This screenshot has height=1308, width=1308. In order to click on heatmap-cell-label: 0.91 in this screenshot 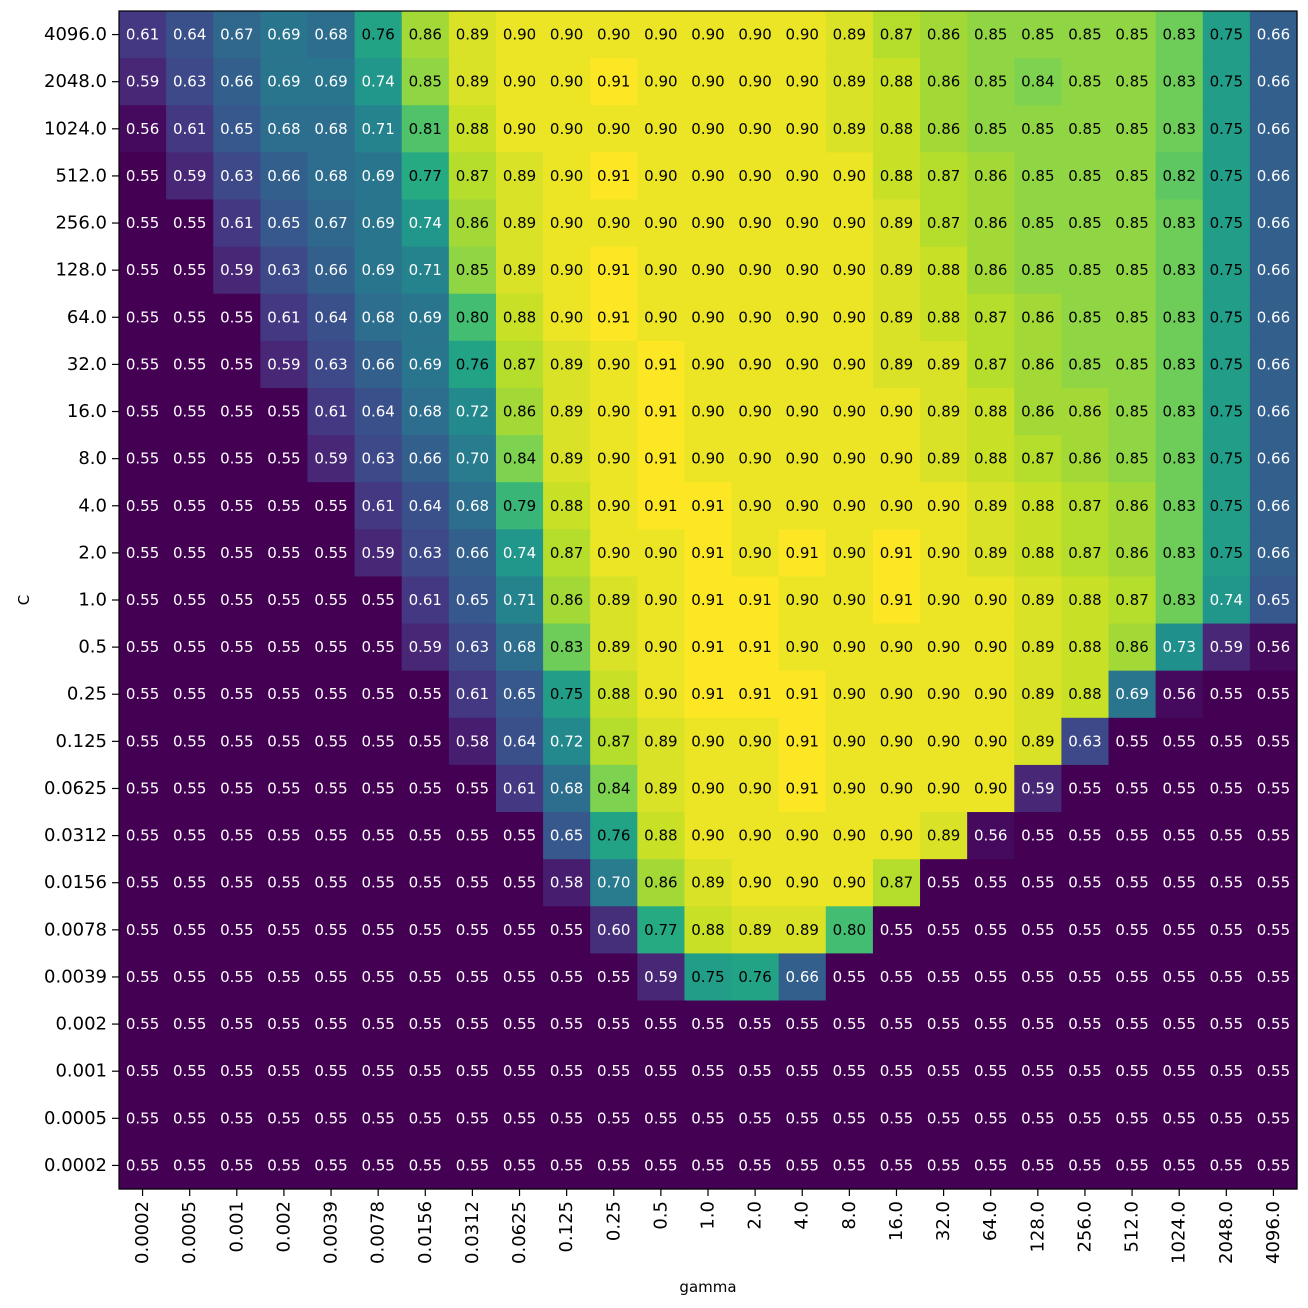, I will do `click(802, 788)`.